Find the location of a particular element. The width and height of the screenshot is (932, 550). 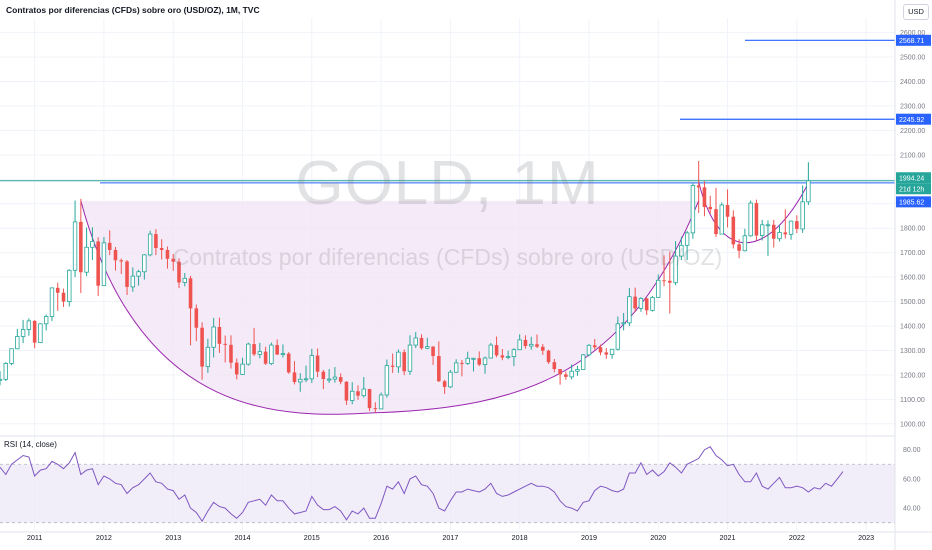

price-tick-label: 1600.00 is located at coordinates (912, 278).